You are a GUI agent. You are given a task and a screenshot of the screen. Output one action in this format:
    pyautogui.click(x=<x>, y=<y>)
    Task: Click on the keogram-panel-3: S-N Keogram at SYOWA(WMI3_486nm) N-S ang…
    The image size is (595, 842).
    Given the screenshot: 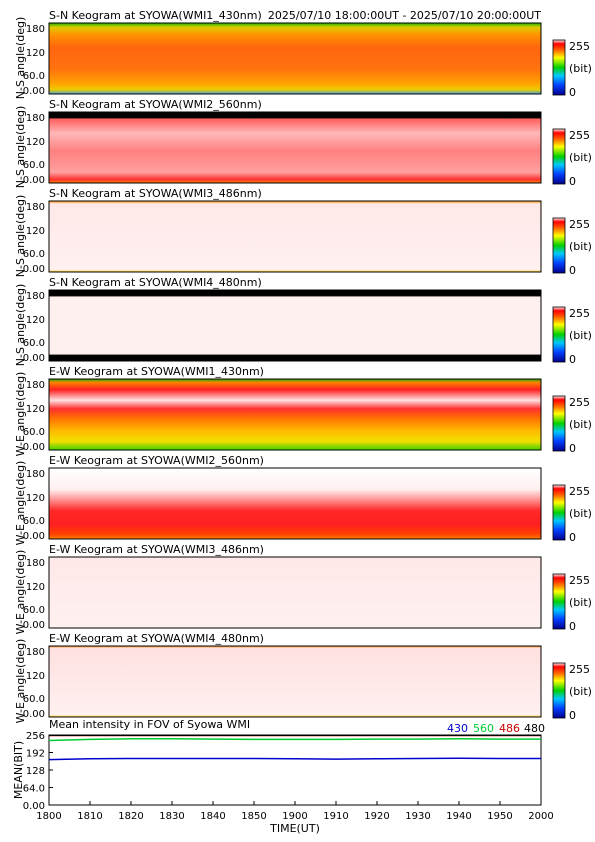 What is the action you would take?
    pyautogui.click(x=303, y=232)
    